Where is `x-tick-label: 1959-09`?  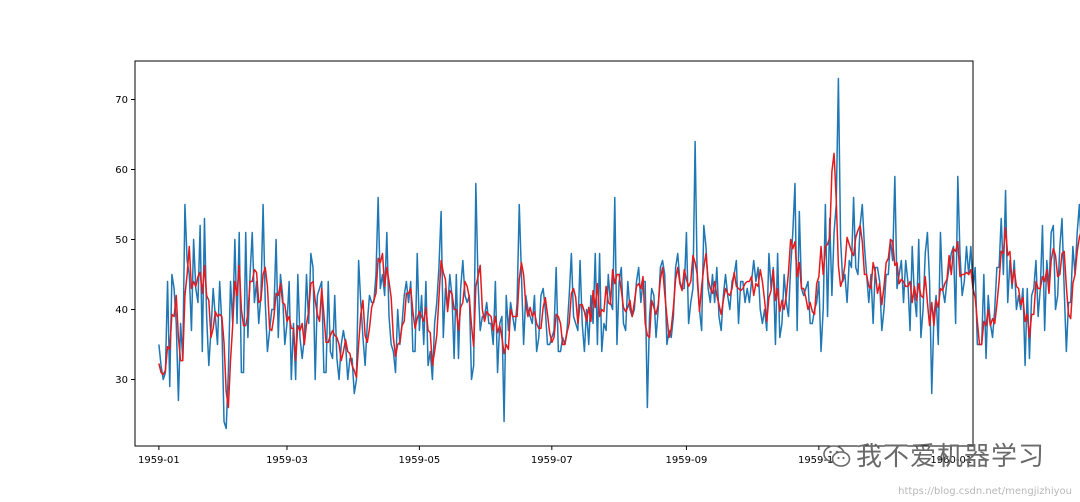 x-tick-label: 1959-09 is located at coordinates (687, 460).